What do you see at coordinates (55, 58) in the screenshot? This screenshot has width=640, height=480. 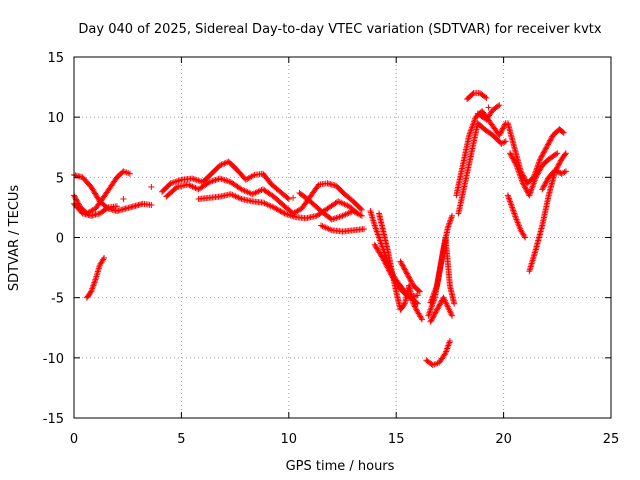 I see `y-tick-label: 15` at bounding box center [55, 58].